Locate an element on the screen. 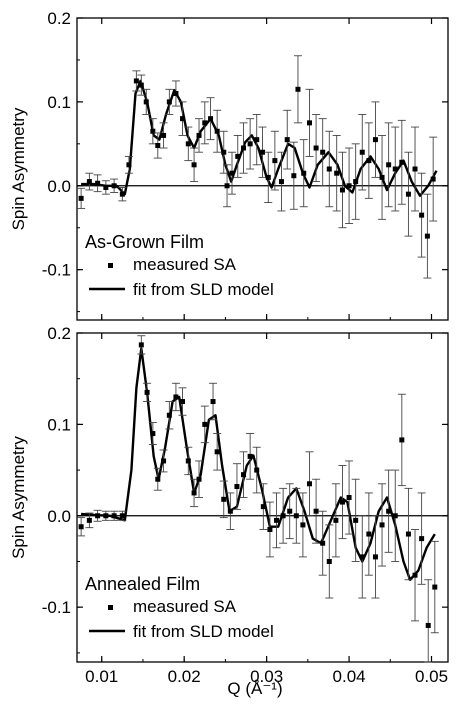  panel-label: As-Grown Film is located at coordinates (144, 242).